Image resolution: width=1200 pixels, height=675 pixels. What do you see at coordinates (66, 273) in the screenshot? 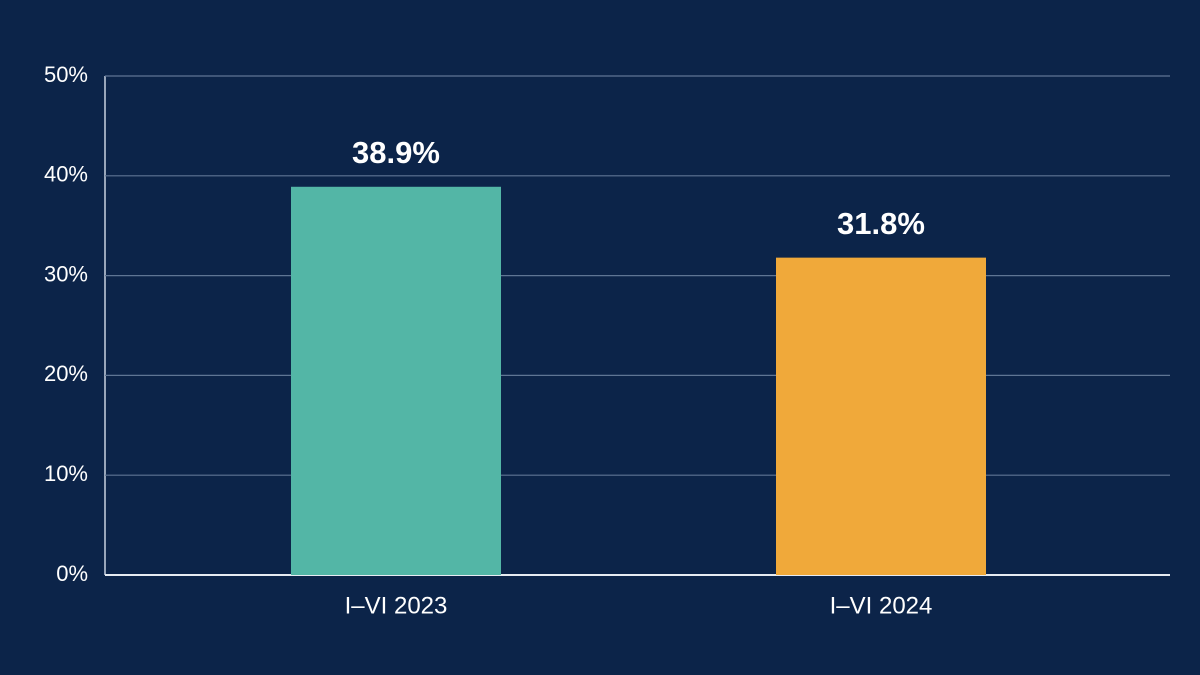
I see `y-tick-label: 30%` at bounding box center [66, 273].